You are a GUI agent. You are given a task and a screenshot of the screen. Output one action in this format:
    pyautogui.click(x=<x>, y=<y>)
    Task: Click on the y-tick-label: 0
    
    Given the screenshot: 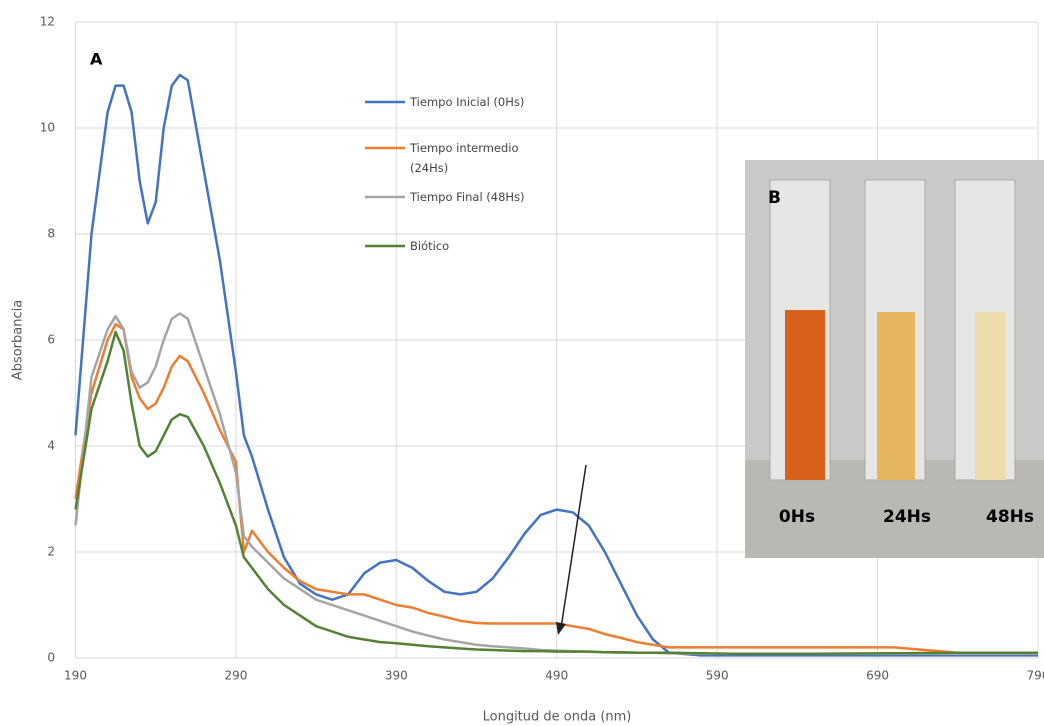 What is the action you would take?
    pyautogui.click(x=51, y=658)
    